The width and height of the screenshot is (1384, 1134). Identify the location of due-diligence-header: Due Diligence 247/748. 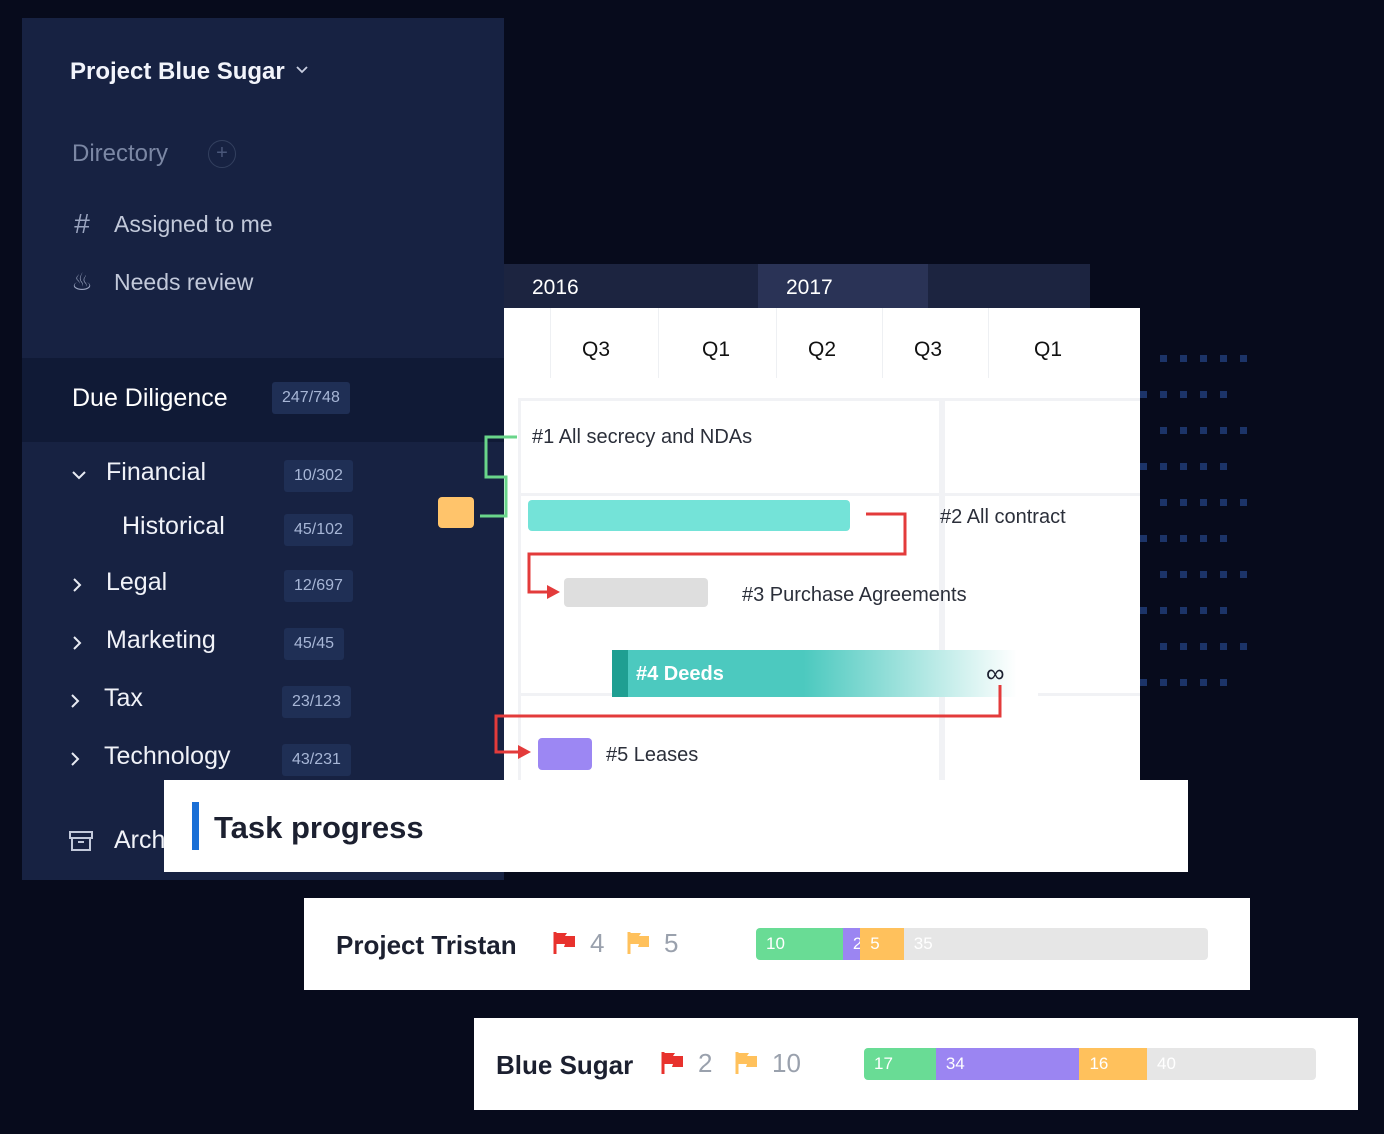
(263, 400).